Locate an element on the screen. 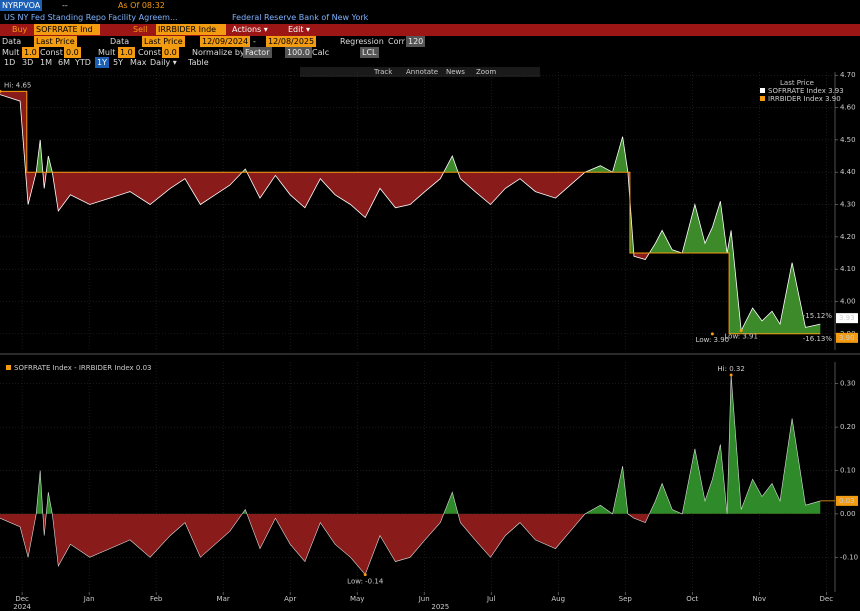  toolbar-button: Annotate is located at coordinates (422, 72).